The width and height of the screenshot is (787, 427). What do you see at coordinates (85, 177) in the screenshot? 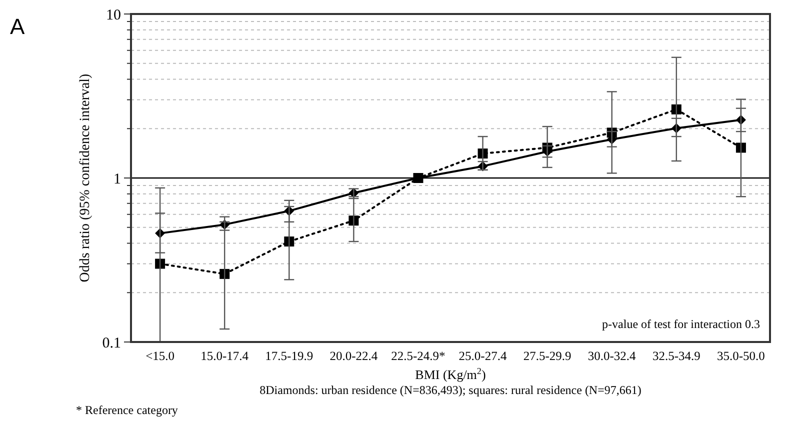
I see `y-axis-title: Odds ratio (95% confidence interval)` at bounding box center [85, 177].